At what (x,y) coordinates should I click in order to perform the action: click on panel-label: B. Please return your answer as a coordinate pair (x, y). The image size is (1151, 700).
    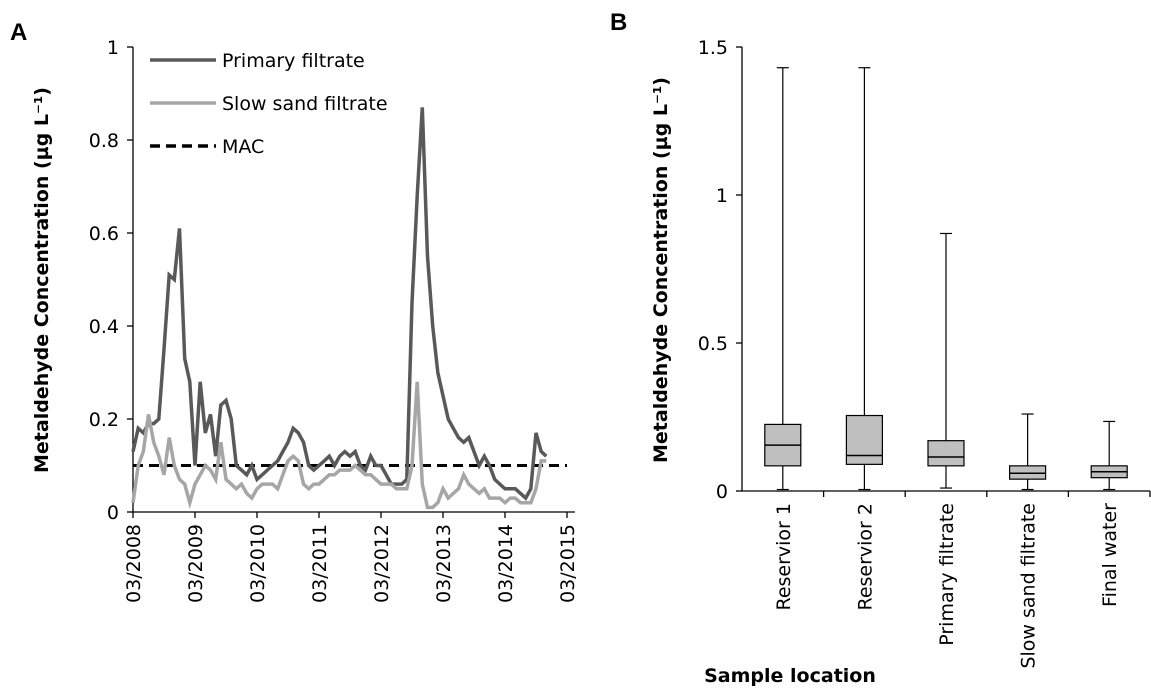
    Looking at the image, I should click on (618, 22).